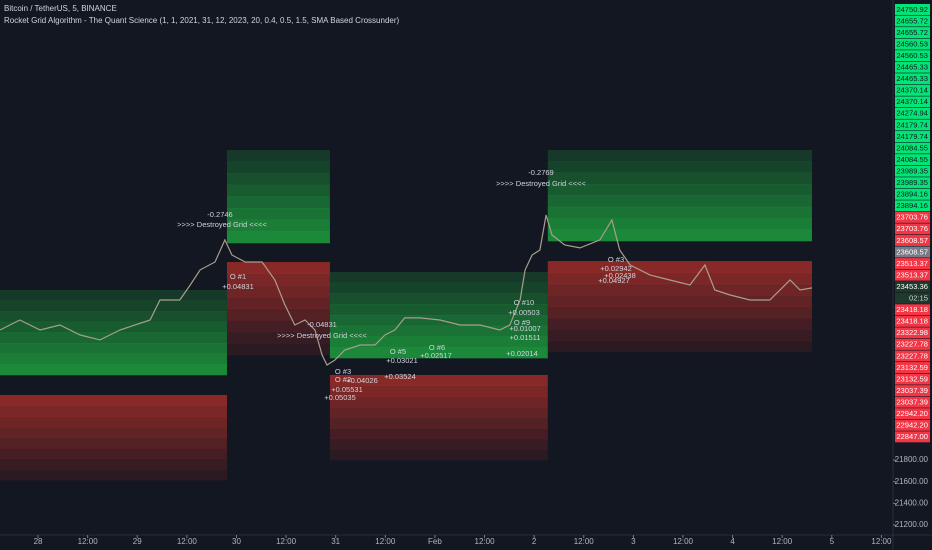  Describe the element at coordinates (340, 397) in the screenshot. I see `annotation: +0.05035` at that location.